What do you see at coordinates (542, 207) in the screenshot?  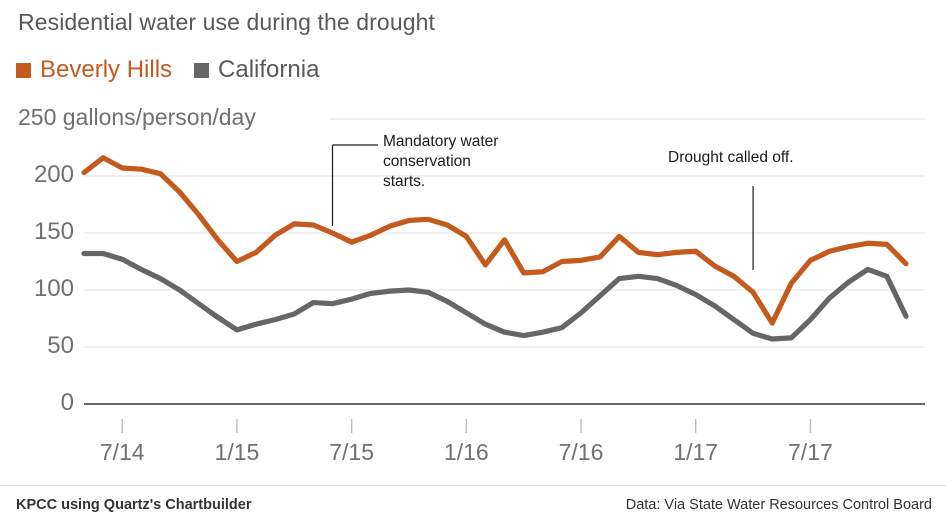 I see `annotation-leader-lines` at bounding box center [542, 207].